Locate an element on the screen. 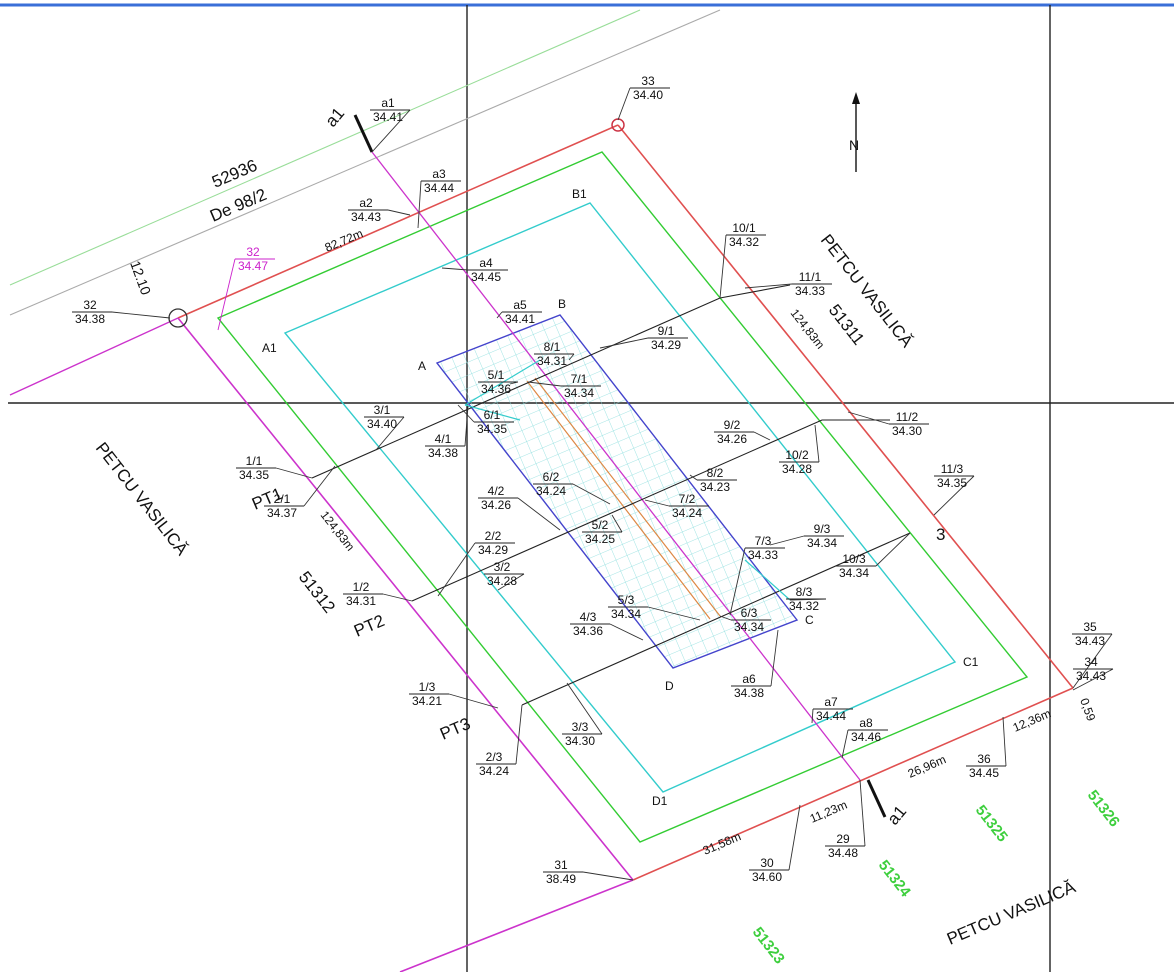  survey-point-5-1: 5/134.36 is located at coordinates (498, 382).